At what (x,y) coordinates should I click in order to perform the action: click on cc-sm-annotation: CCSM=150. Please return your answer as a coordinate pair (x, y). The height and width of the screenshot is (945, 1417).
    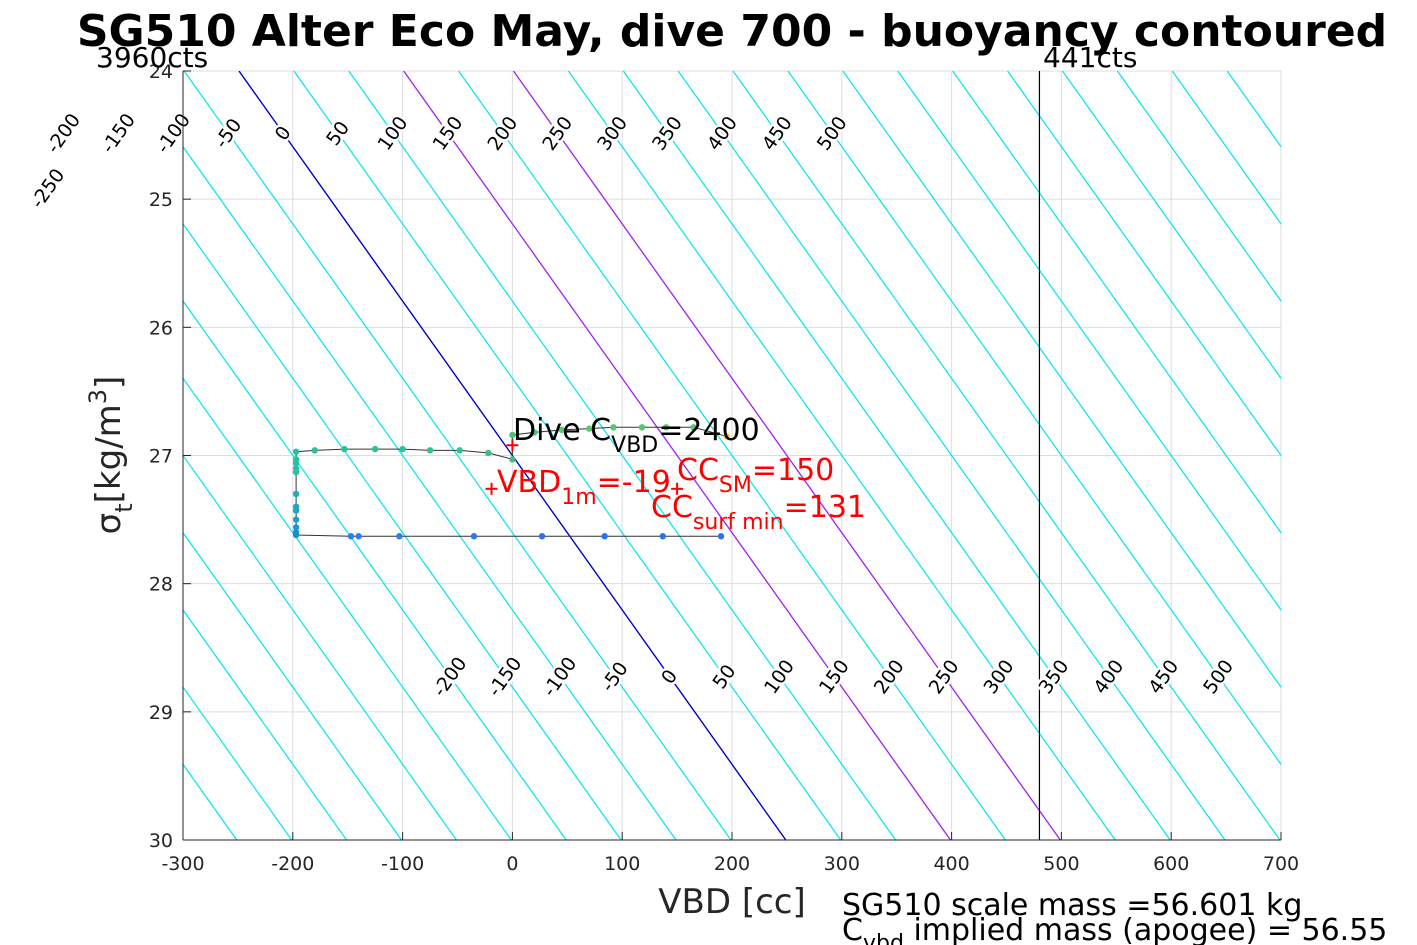
    Looking at the image, I should click on (755, 475).